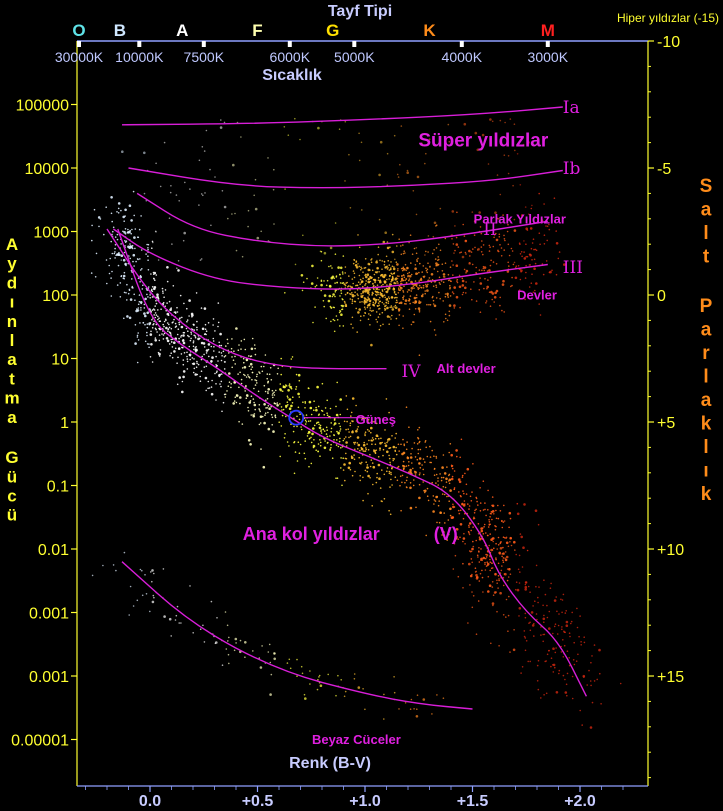 The image size is (723, 811). What do you see at coordinates (706, 329) in the screenshot?
I see `axis-title-letter: a` at bounding box center [706, 329].